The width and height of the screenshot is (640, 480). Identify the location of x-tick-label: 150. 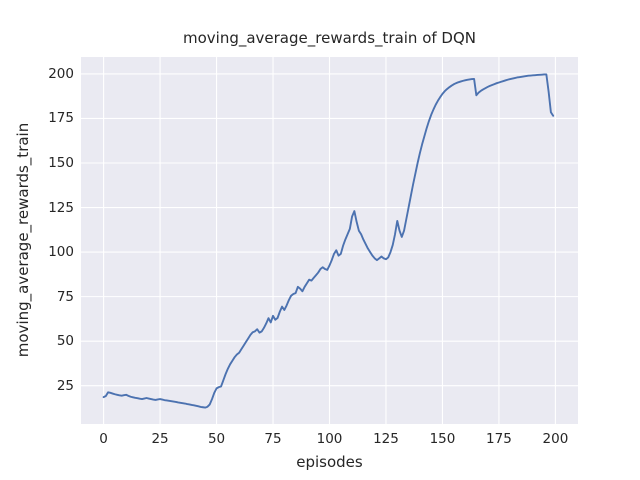
(442, 439).